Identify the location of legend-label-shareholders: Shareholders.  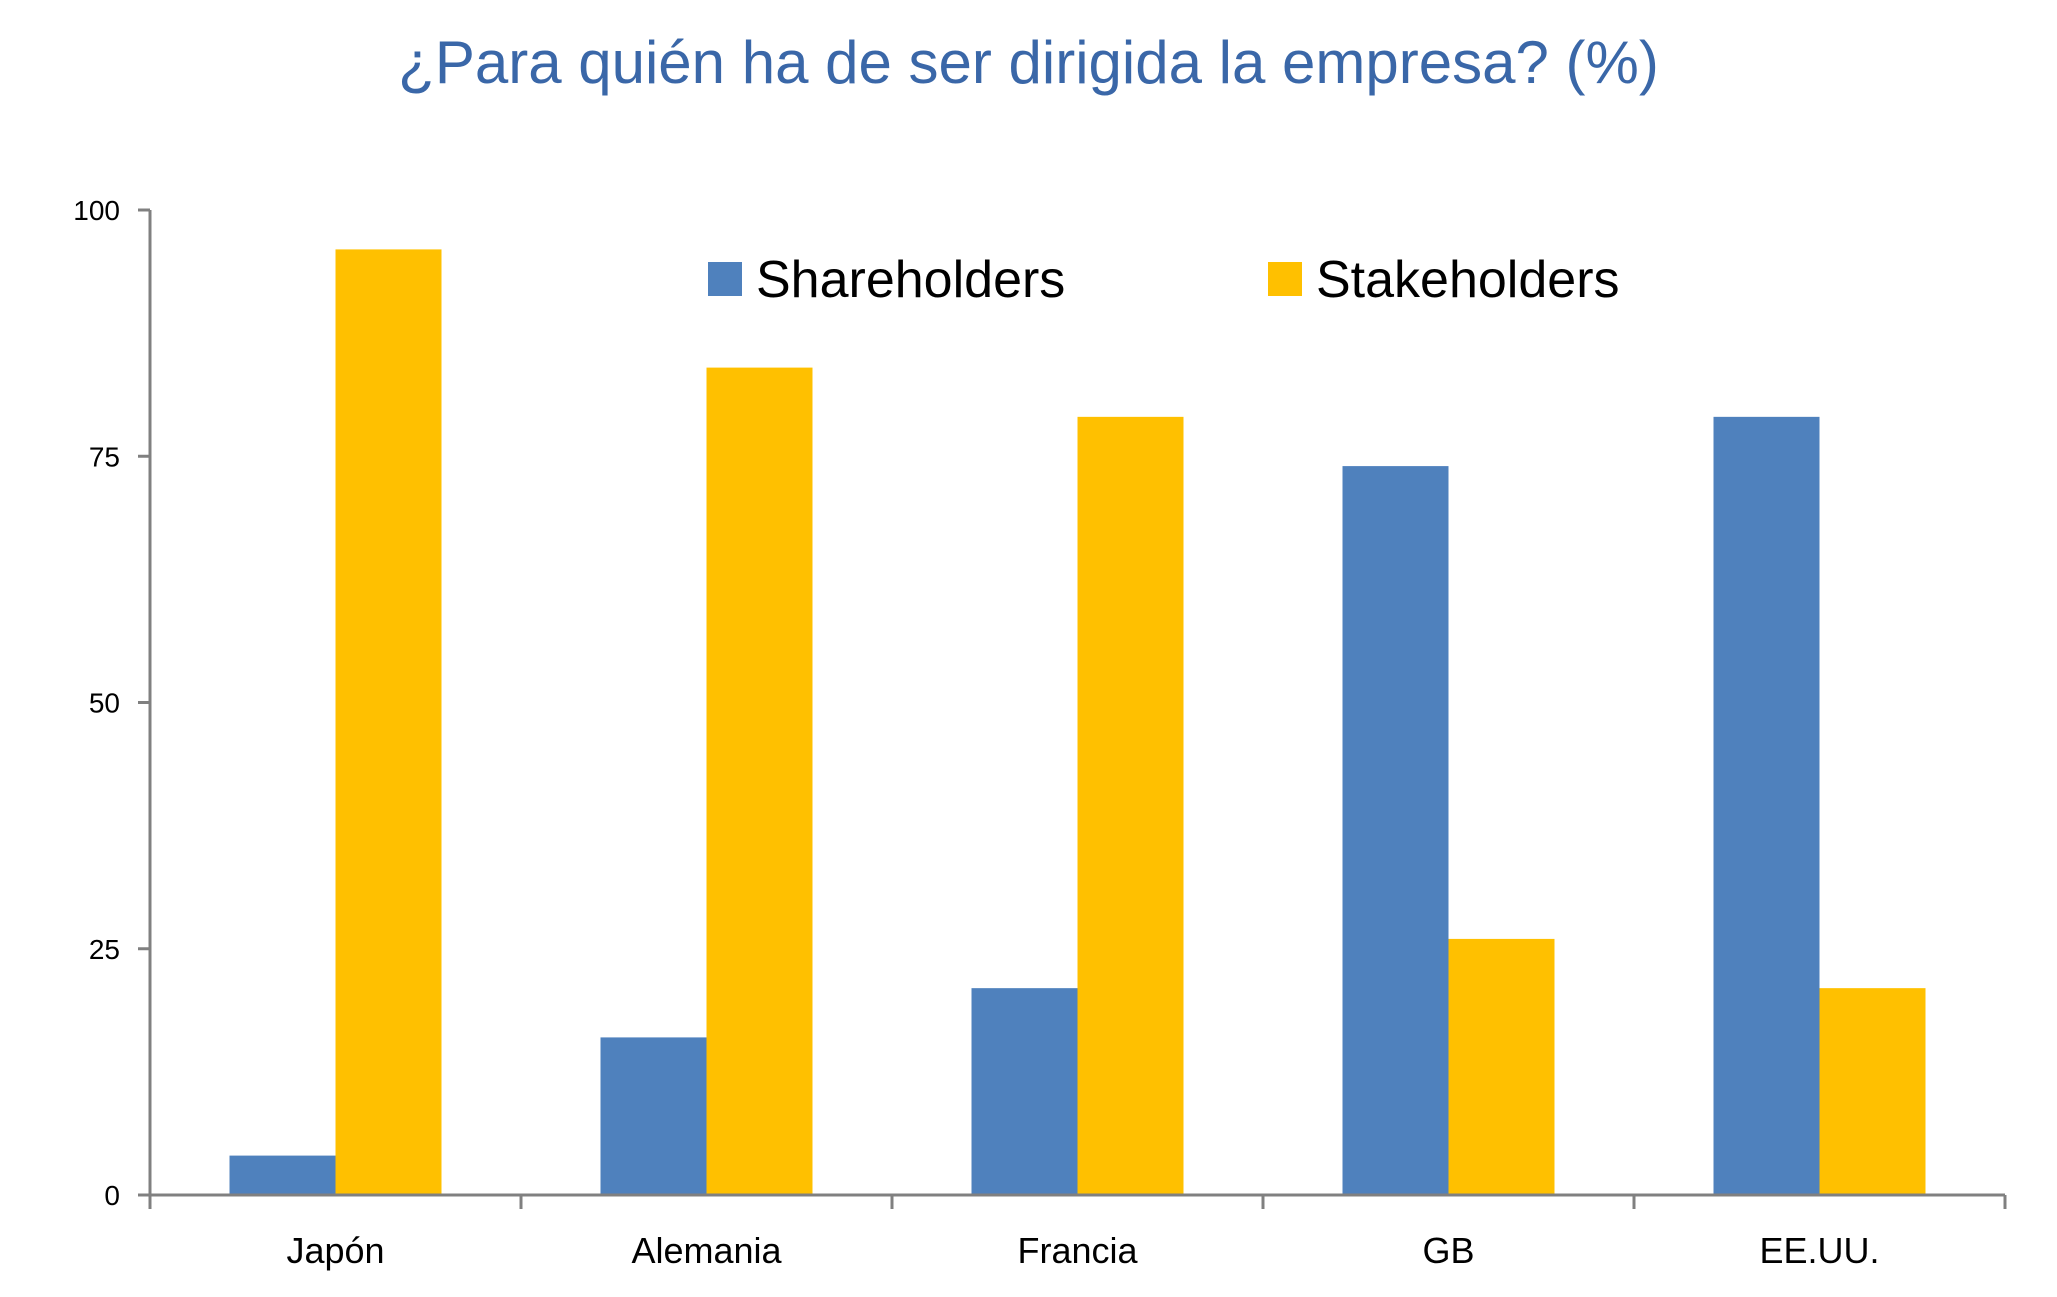
(910, 280).